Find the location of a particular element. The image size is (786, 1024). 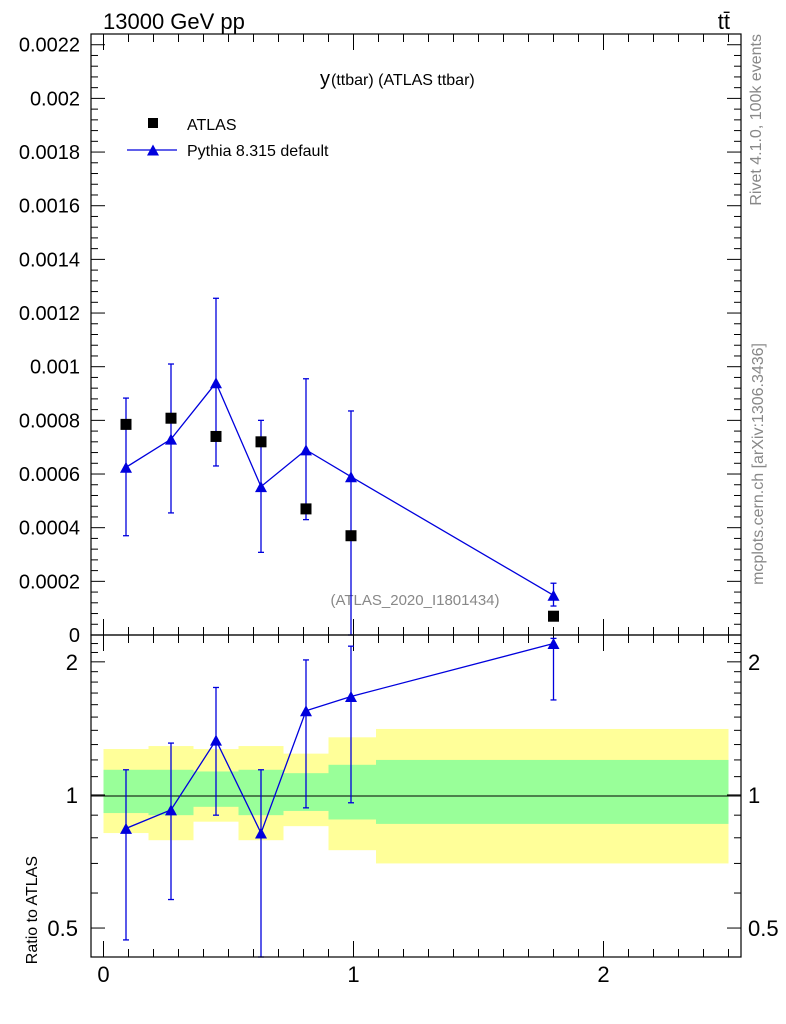

main-y-tick-label: 0.0002 is located at coordinates (49, 582).